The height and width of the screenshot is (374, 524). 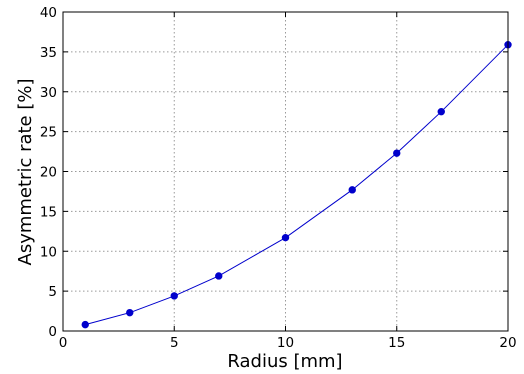 What do you see at coordinates (63, 343) in the screenshot?
I see `x-tick-label: 0` at bounding box center [63, 343].